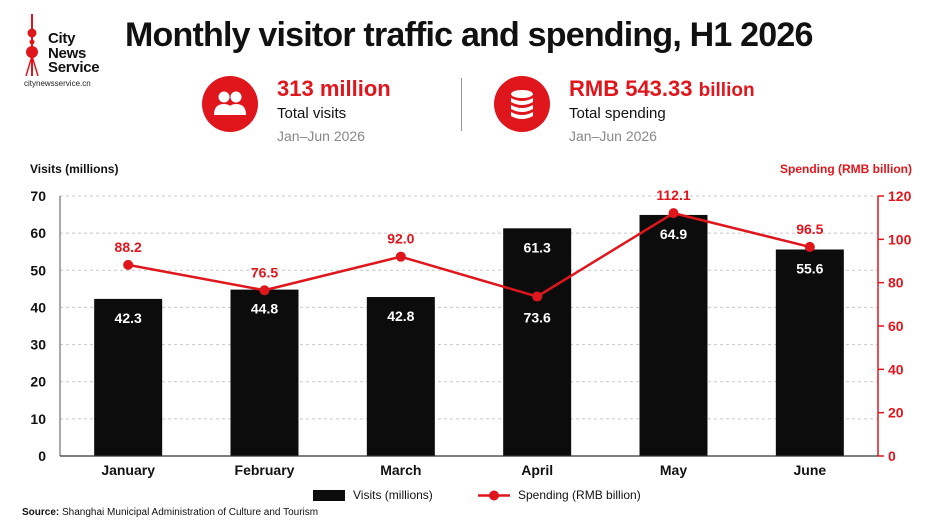  What do you see at coordinates (334, 88) in the screenshot?
I see `kpi-total-visits-value: 313 million` at bounding box center [334, 88].